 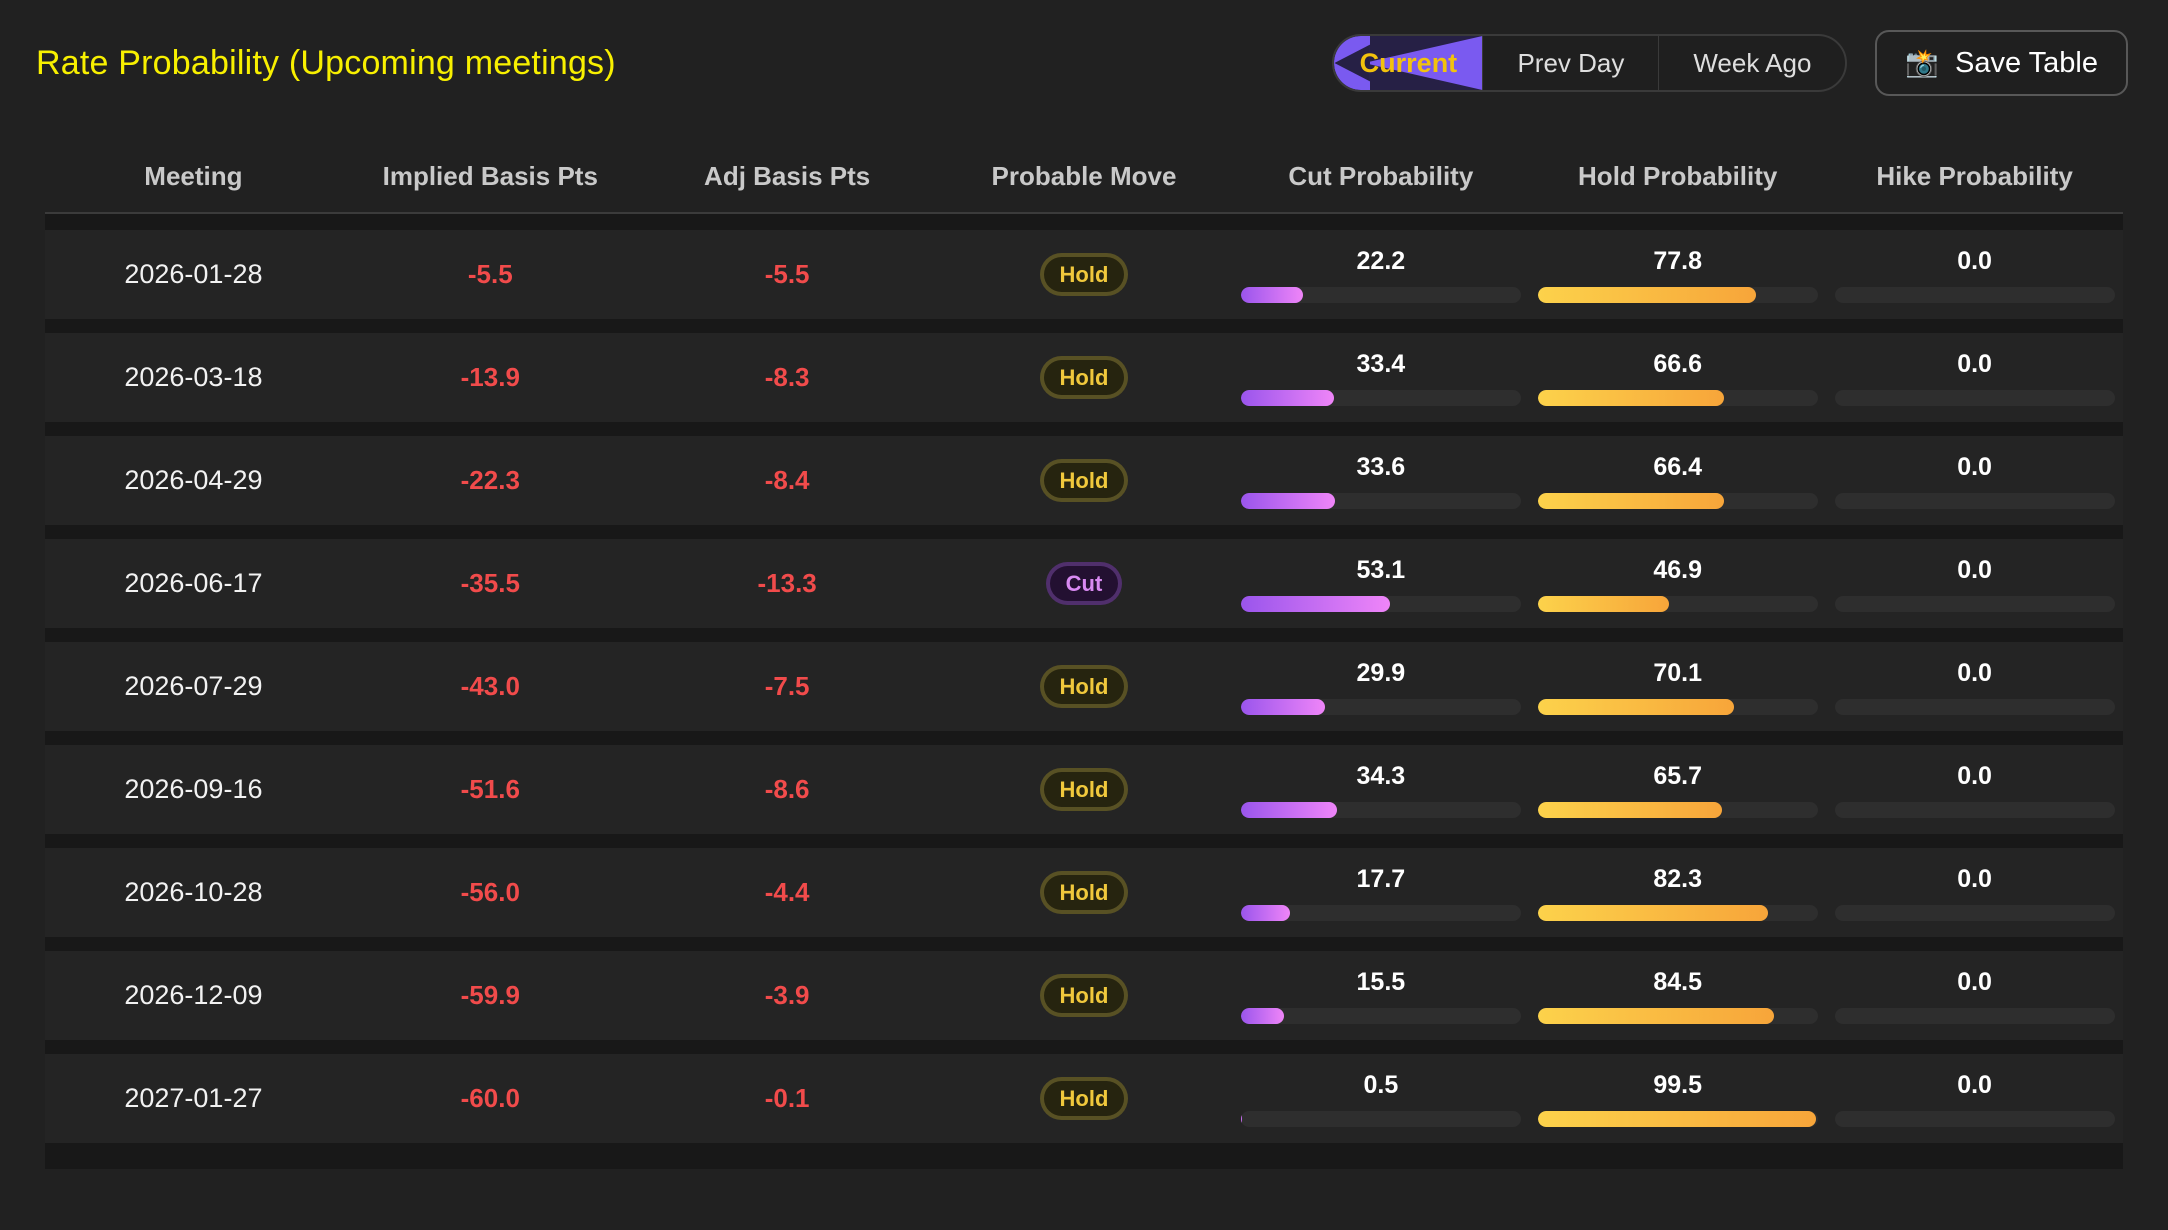 I want to click on tab-prev-day: Prev Day, so click(x=1570, y=63).